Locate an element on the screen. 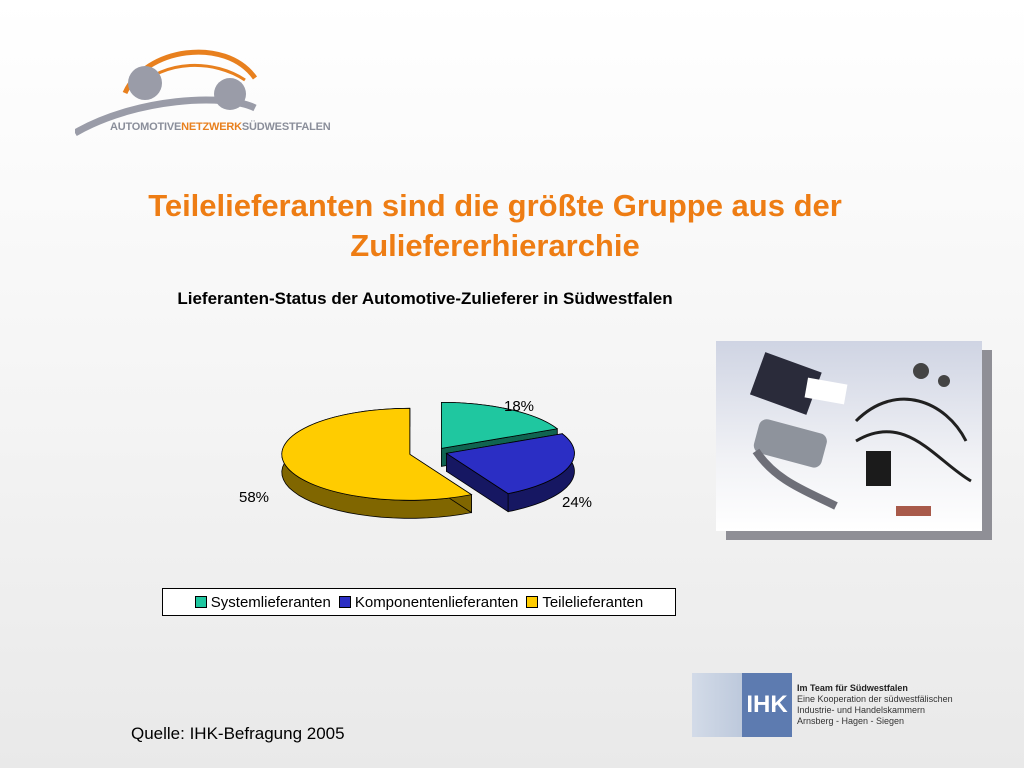 Image resolution: width=1024 pixels, height=768 pixels. legend-item: Teilelieferanten is located at coordinates (584, 602).